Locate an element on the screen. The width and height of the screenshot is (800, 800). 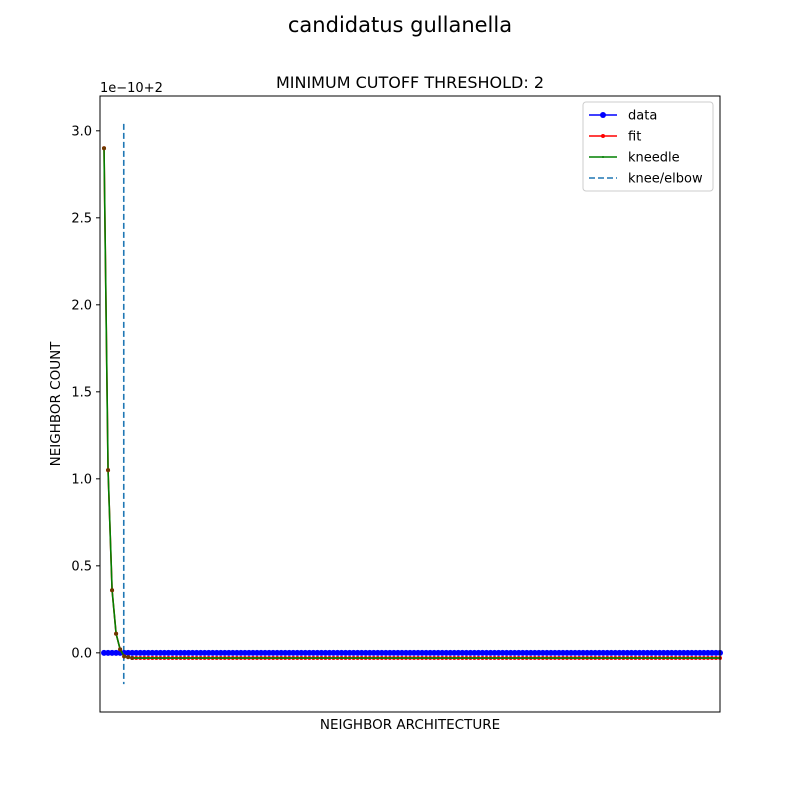
series-data is located at coordinates (412, 652).